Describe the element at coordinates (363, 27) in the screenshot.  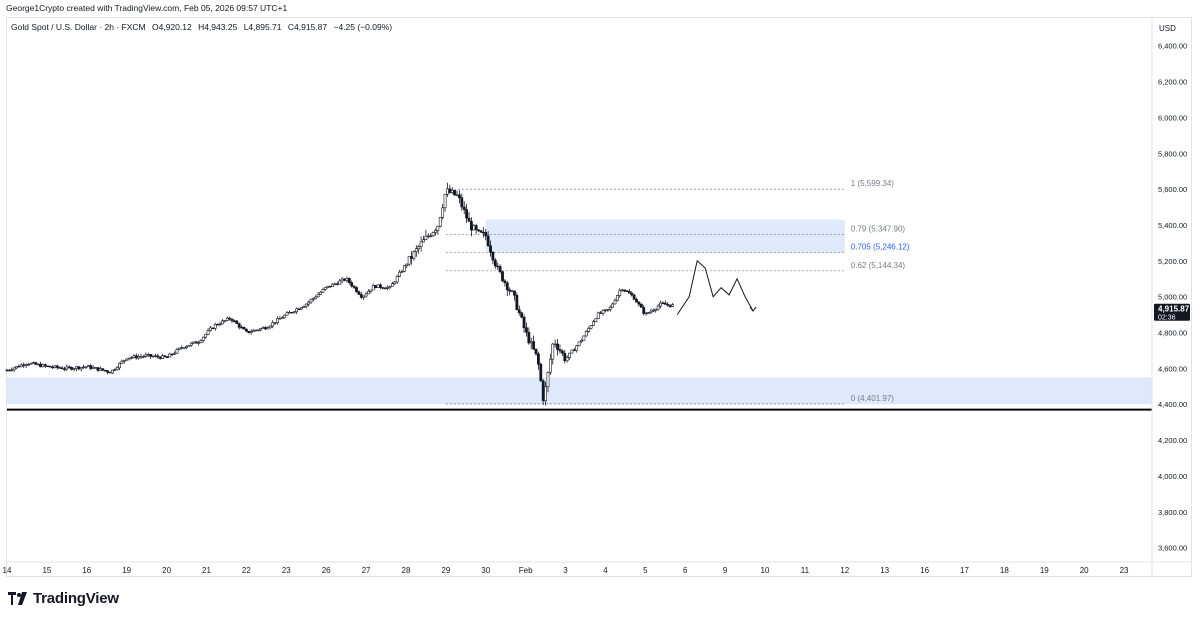
I see `change-value: −4.25 (−0.09%)` at that location.